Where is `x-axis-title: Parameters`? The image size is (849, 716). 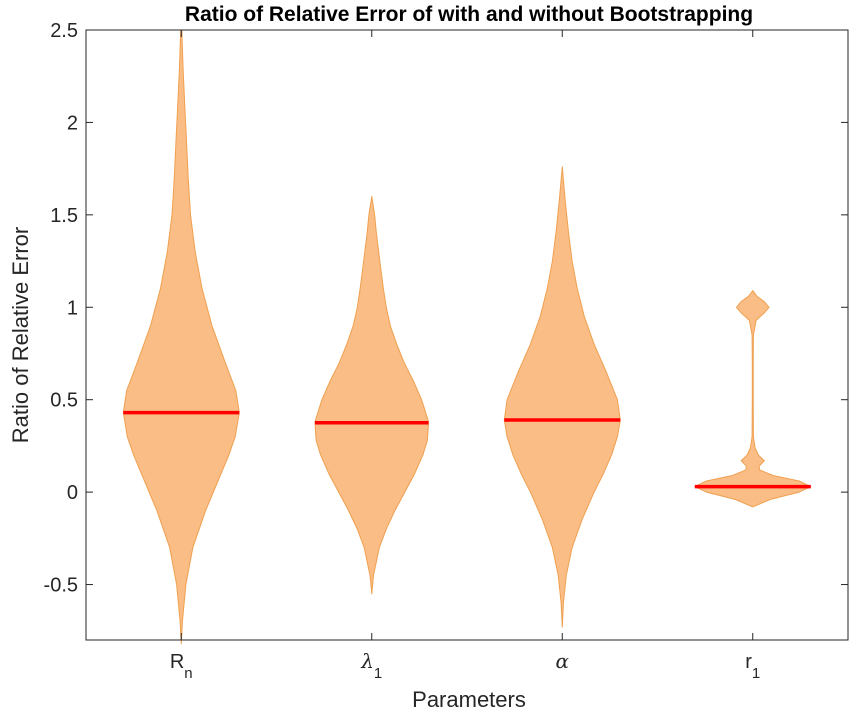 x-axis-title: Parameters is located at coordinates (469, 699).